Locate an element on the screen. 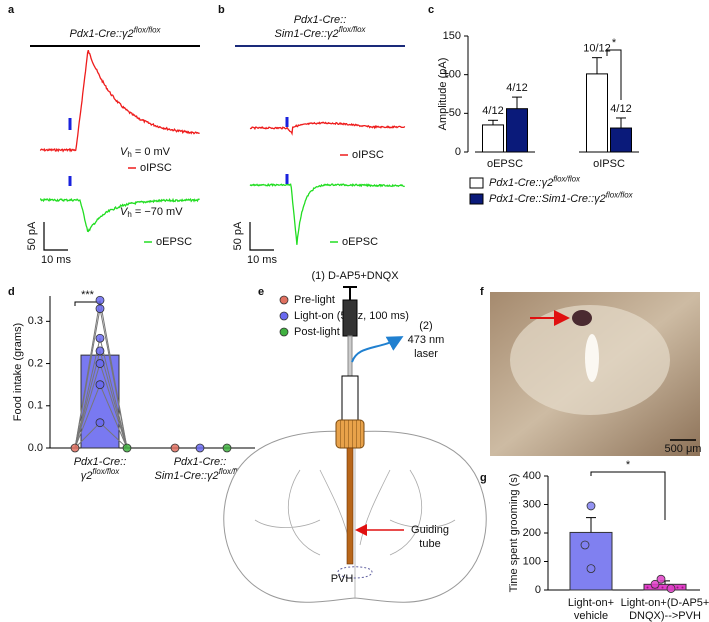  x-tick-label: oIPSC is located at coordinates (609, 164).